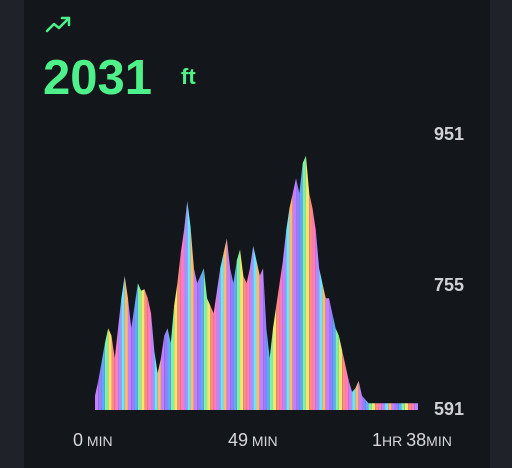  I want to click on elevation-value: 2031, so click(98, 78).